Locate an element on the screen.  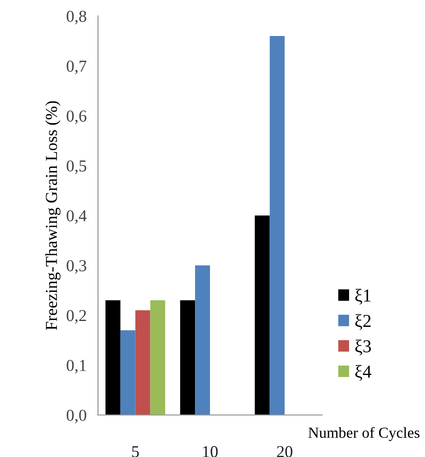
y-tick-label: 0,0 is located at coordinates (76, 417).